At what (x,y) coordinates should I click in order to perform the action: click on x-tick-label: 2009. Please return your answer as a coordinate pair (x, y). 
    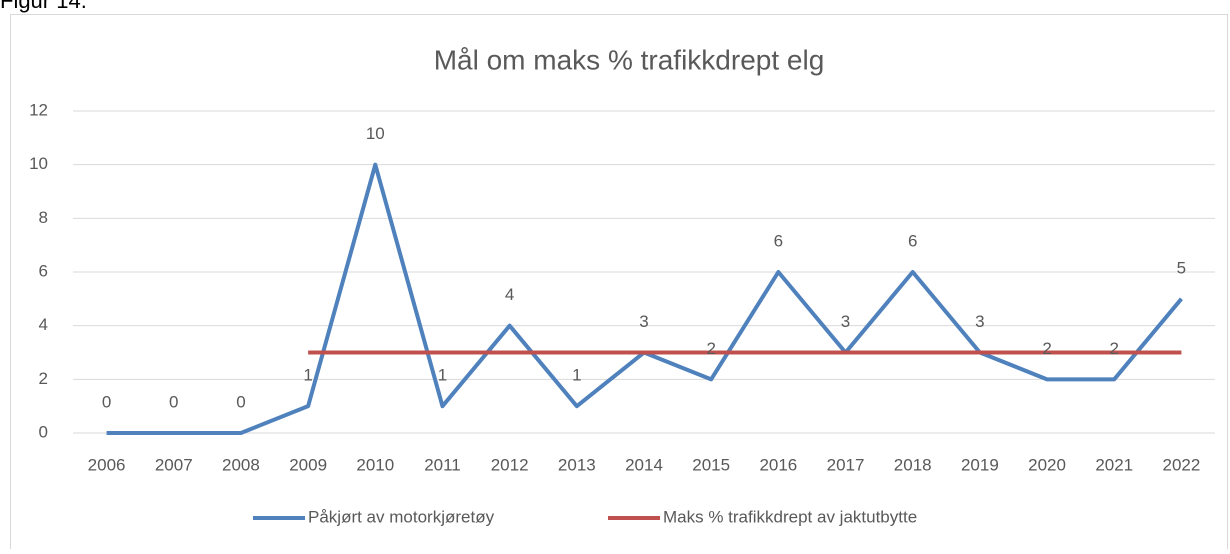
    Looking at the image, I should click on (308, 464).